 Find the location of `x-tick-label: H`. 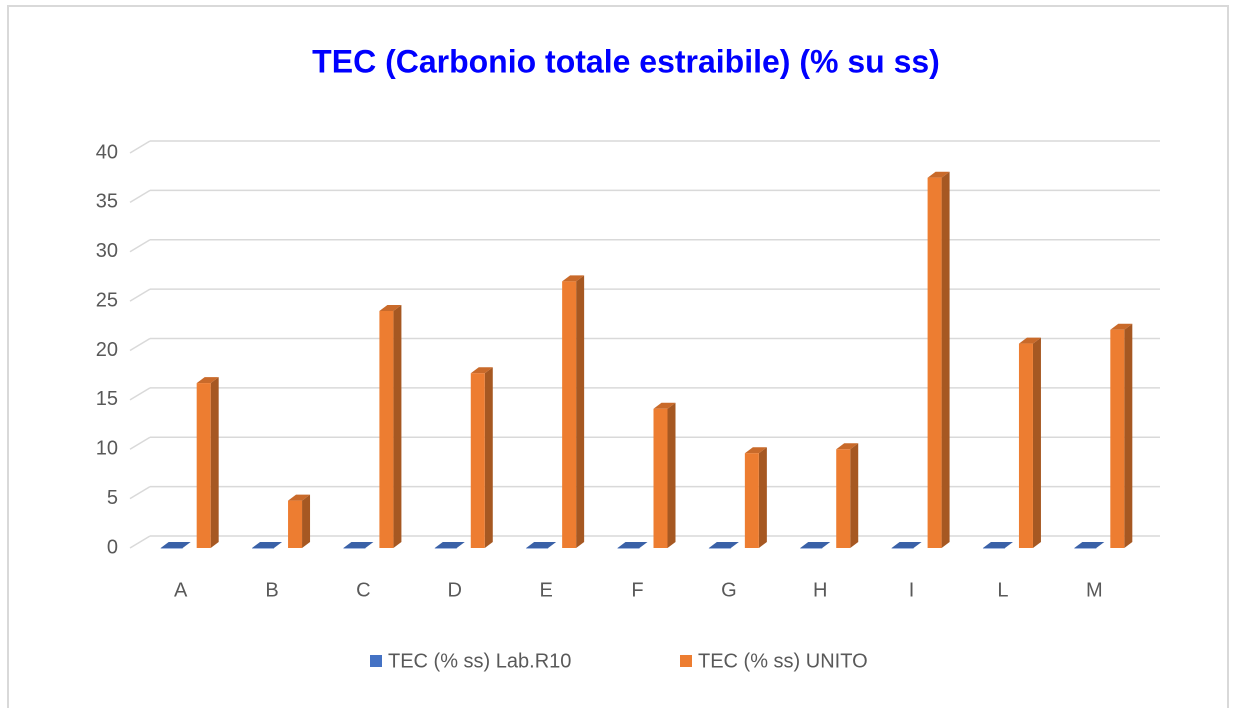

x-tick-label: H is located at coordinates (820, 590).